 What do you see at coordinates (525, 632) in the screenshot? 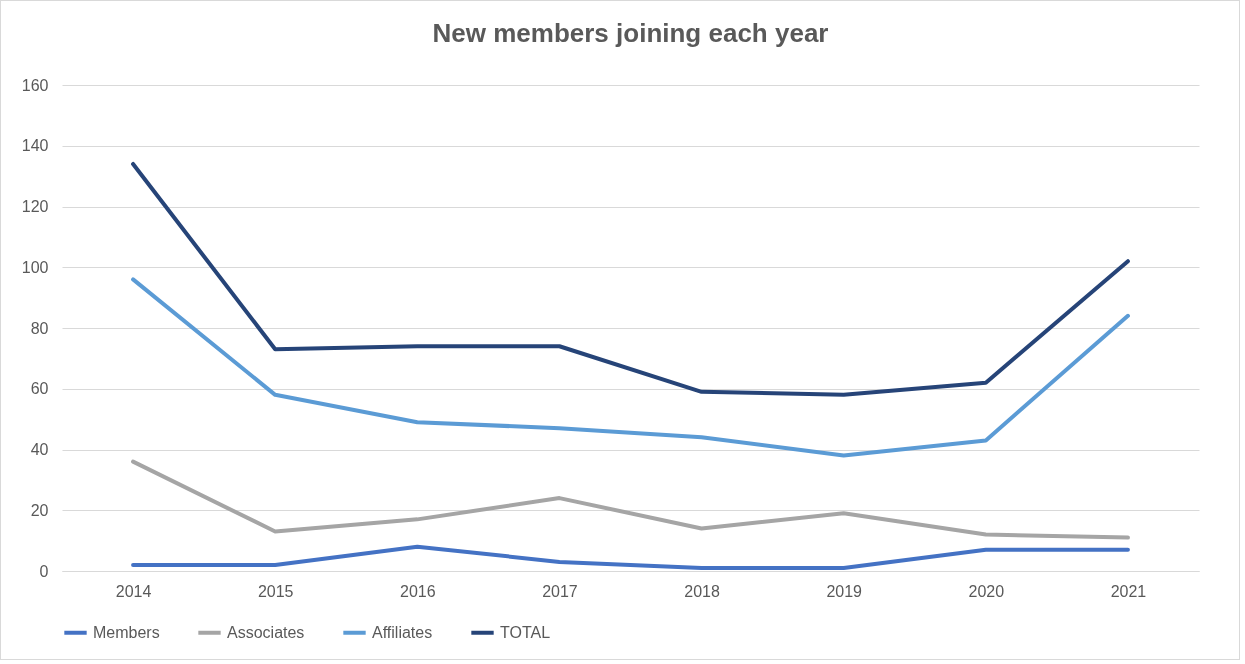
I see `legend-label: TOTAL` at bounding box center [525, 632].